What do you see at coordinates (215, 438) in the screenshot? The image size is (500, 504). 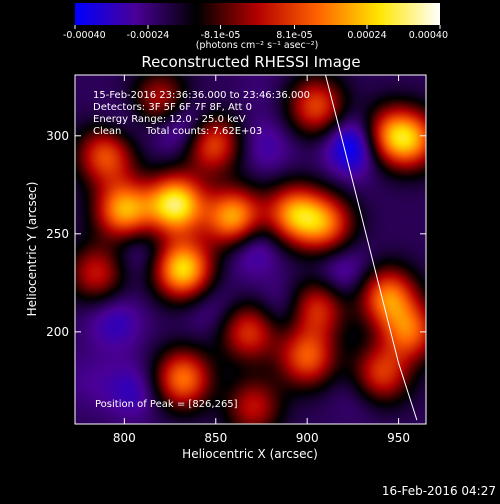 I see `x-tick-label: 850` at bounding box center [215, 438].